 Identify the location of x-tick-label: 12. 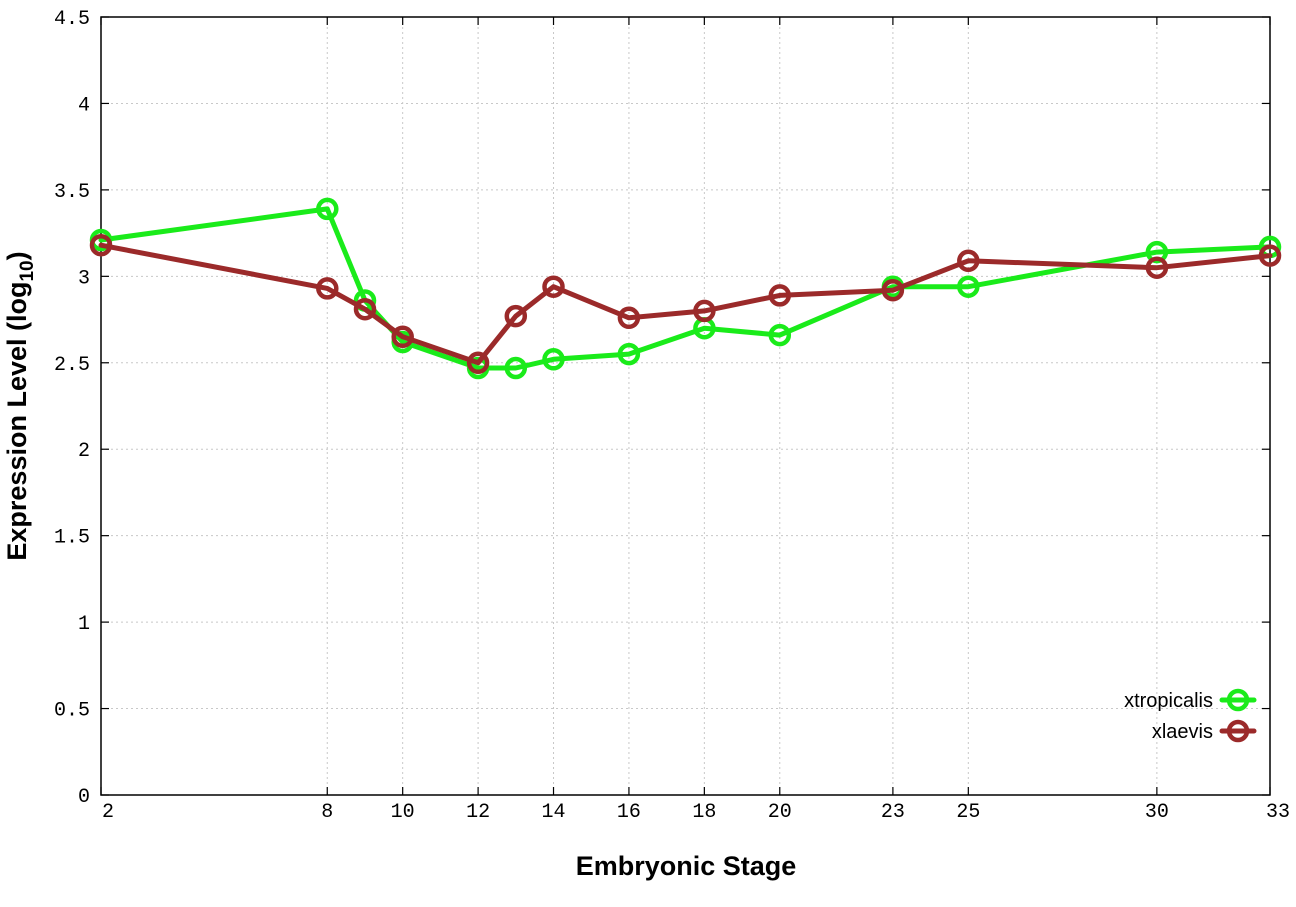
(478, 812).